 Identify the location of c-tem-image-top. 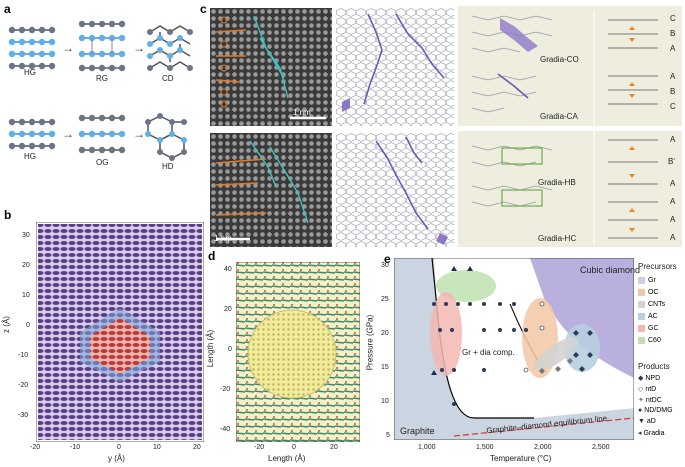
(271, 67).